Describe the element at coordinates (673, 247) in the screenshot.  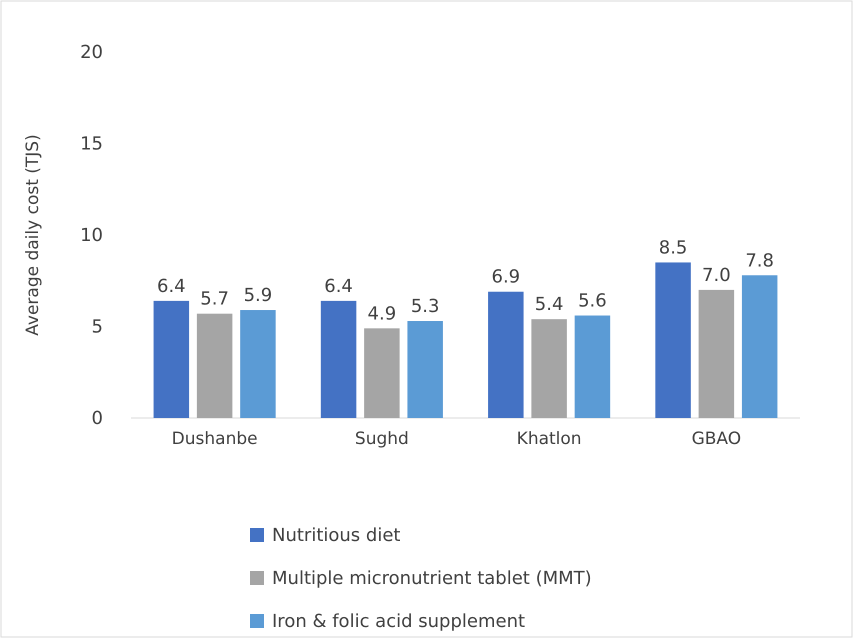
I see `data-label: 8.5` at that location.